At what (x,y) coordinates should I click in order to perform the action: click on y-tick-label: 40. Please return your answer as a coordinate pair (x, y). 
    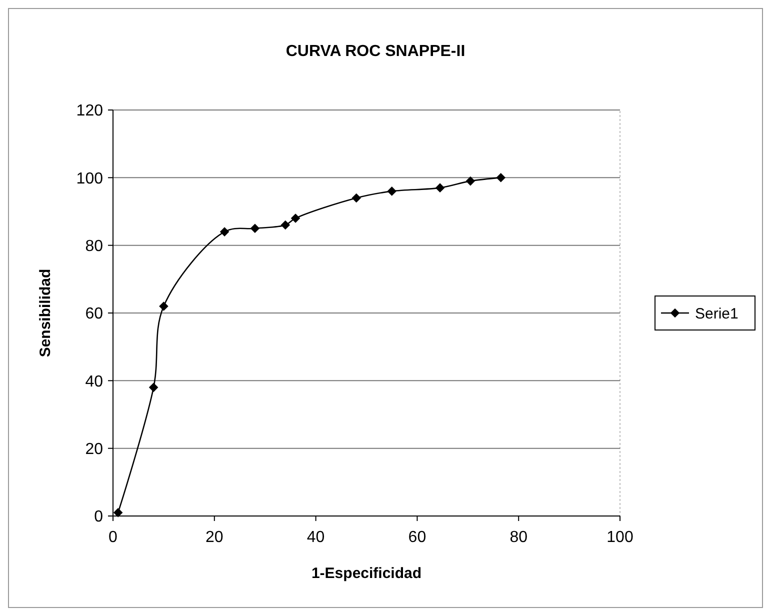
    Looking at the image, I should click on (94, 381).